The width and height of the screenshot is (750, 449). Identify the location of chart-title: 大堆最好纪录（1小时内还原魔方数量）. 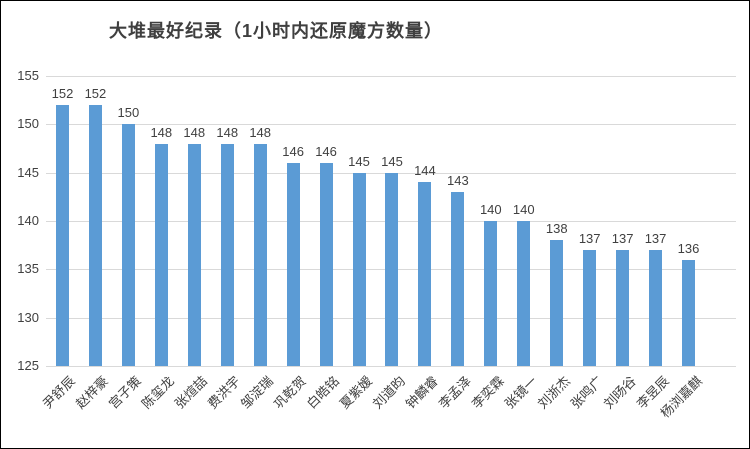
(276, 31).